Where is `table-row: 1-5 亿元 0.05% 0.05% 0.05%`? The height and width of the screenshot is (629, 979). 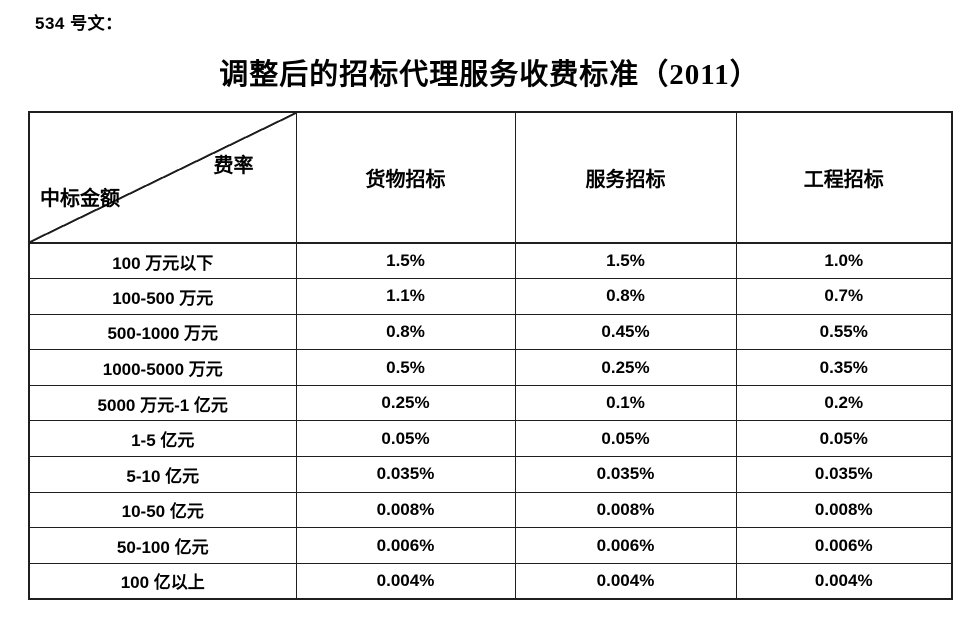 table-row: 1-5 亿元 0.05% 0.05% 0.05% is located at coordinates (490, 439).